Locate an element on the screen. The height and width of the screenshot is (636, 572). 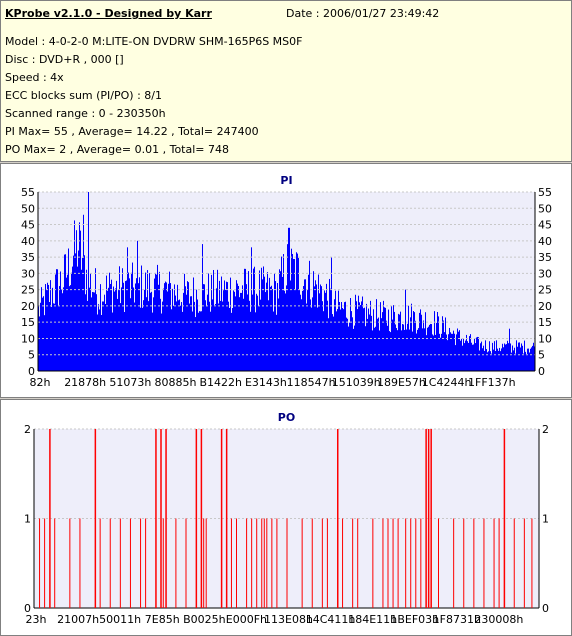
chart-title: PI is located at coordinates (286, 180).